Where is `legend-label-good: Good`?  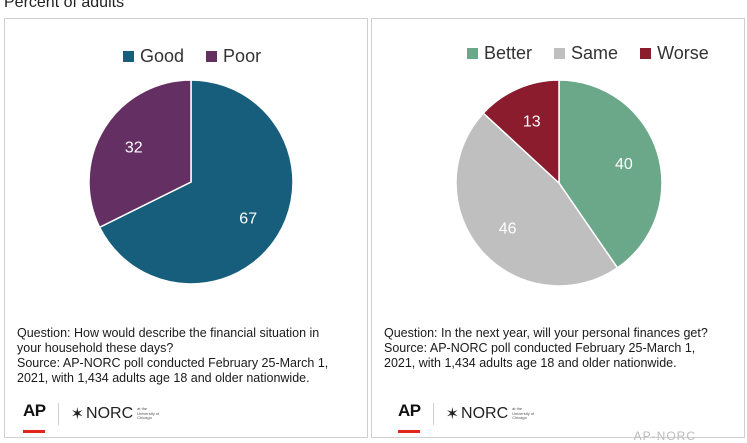
legend-label-good: Good is located at coordinates (162, 56).